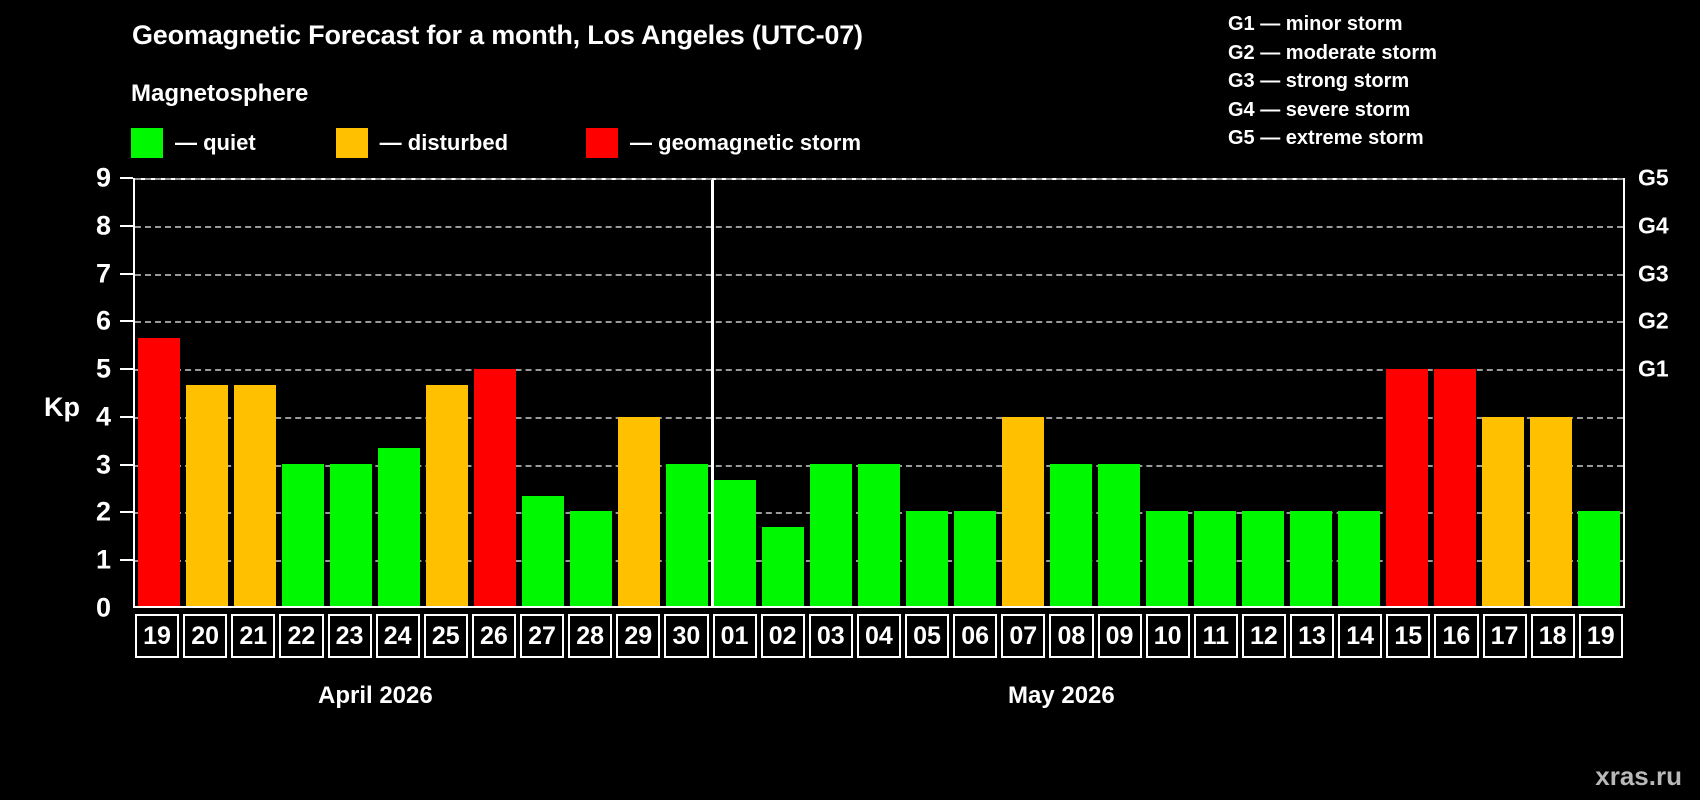  I want to click on x-day-label-9: 28, so click(590, 636).